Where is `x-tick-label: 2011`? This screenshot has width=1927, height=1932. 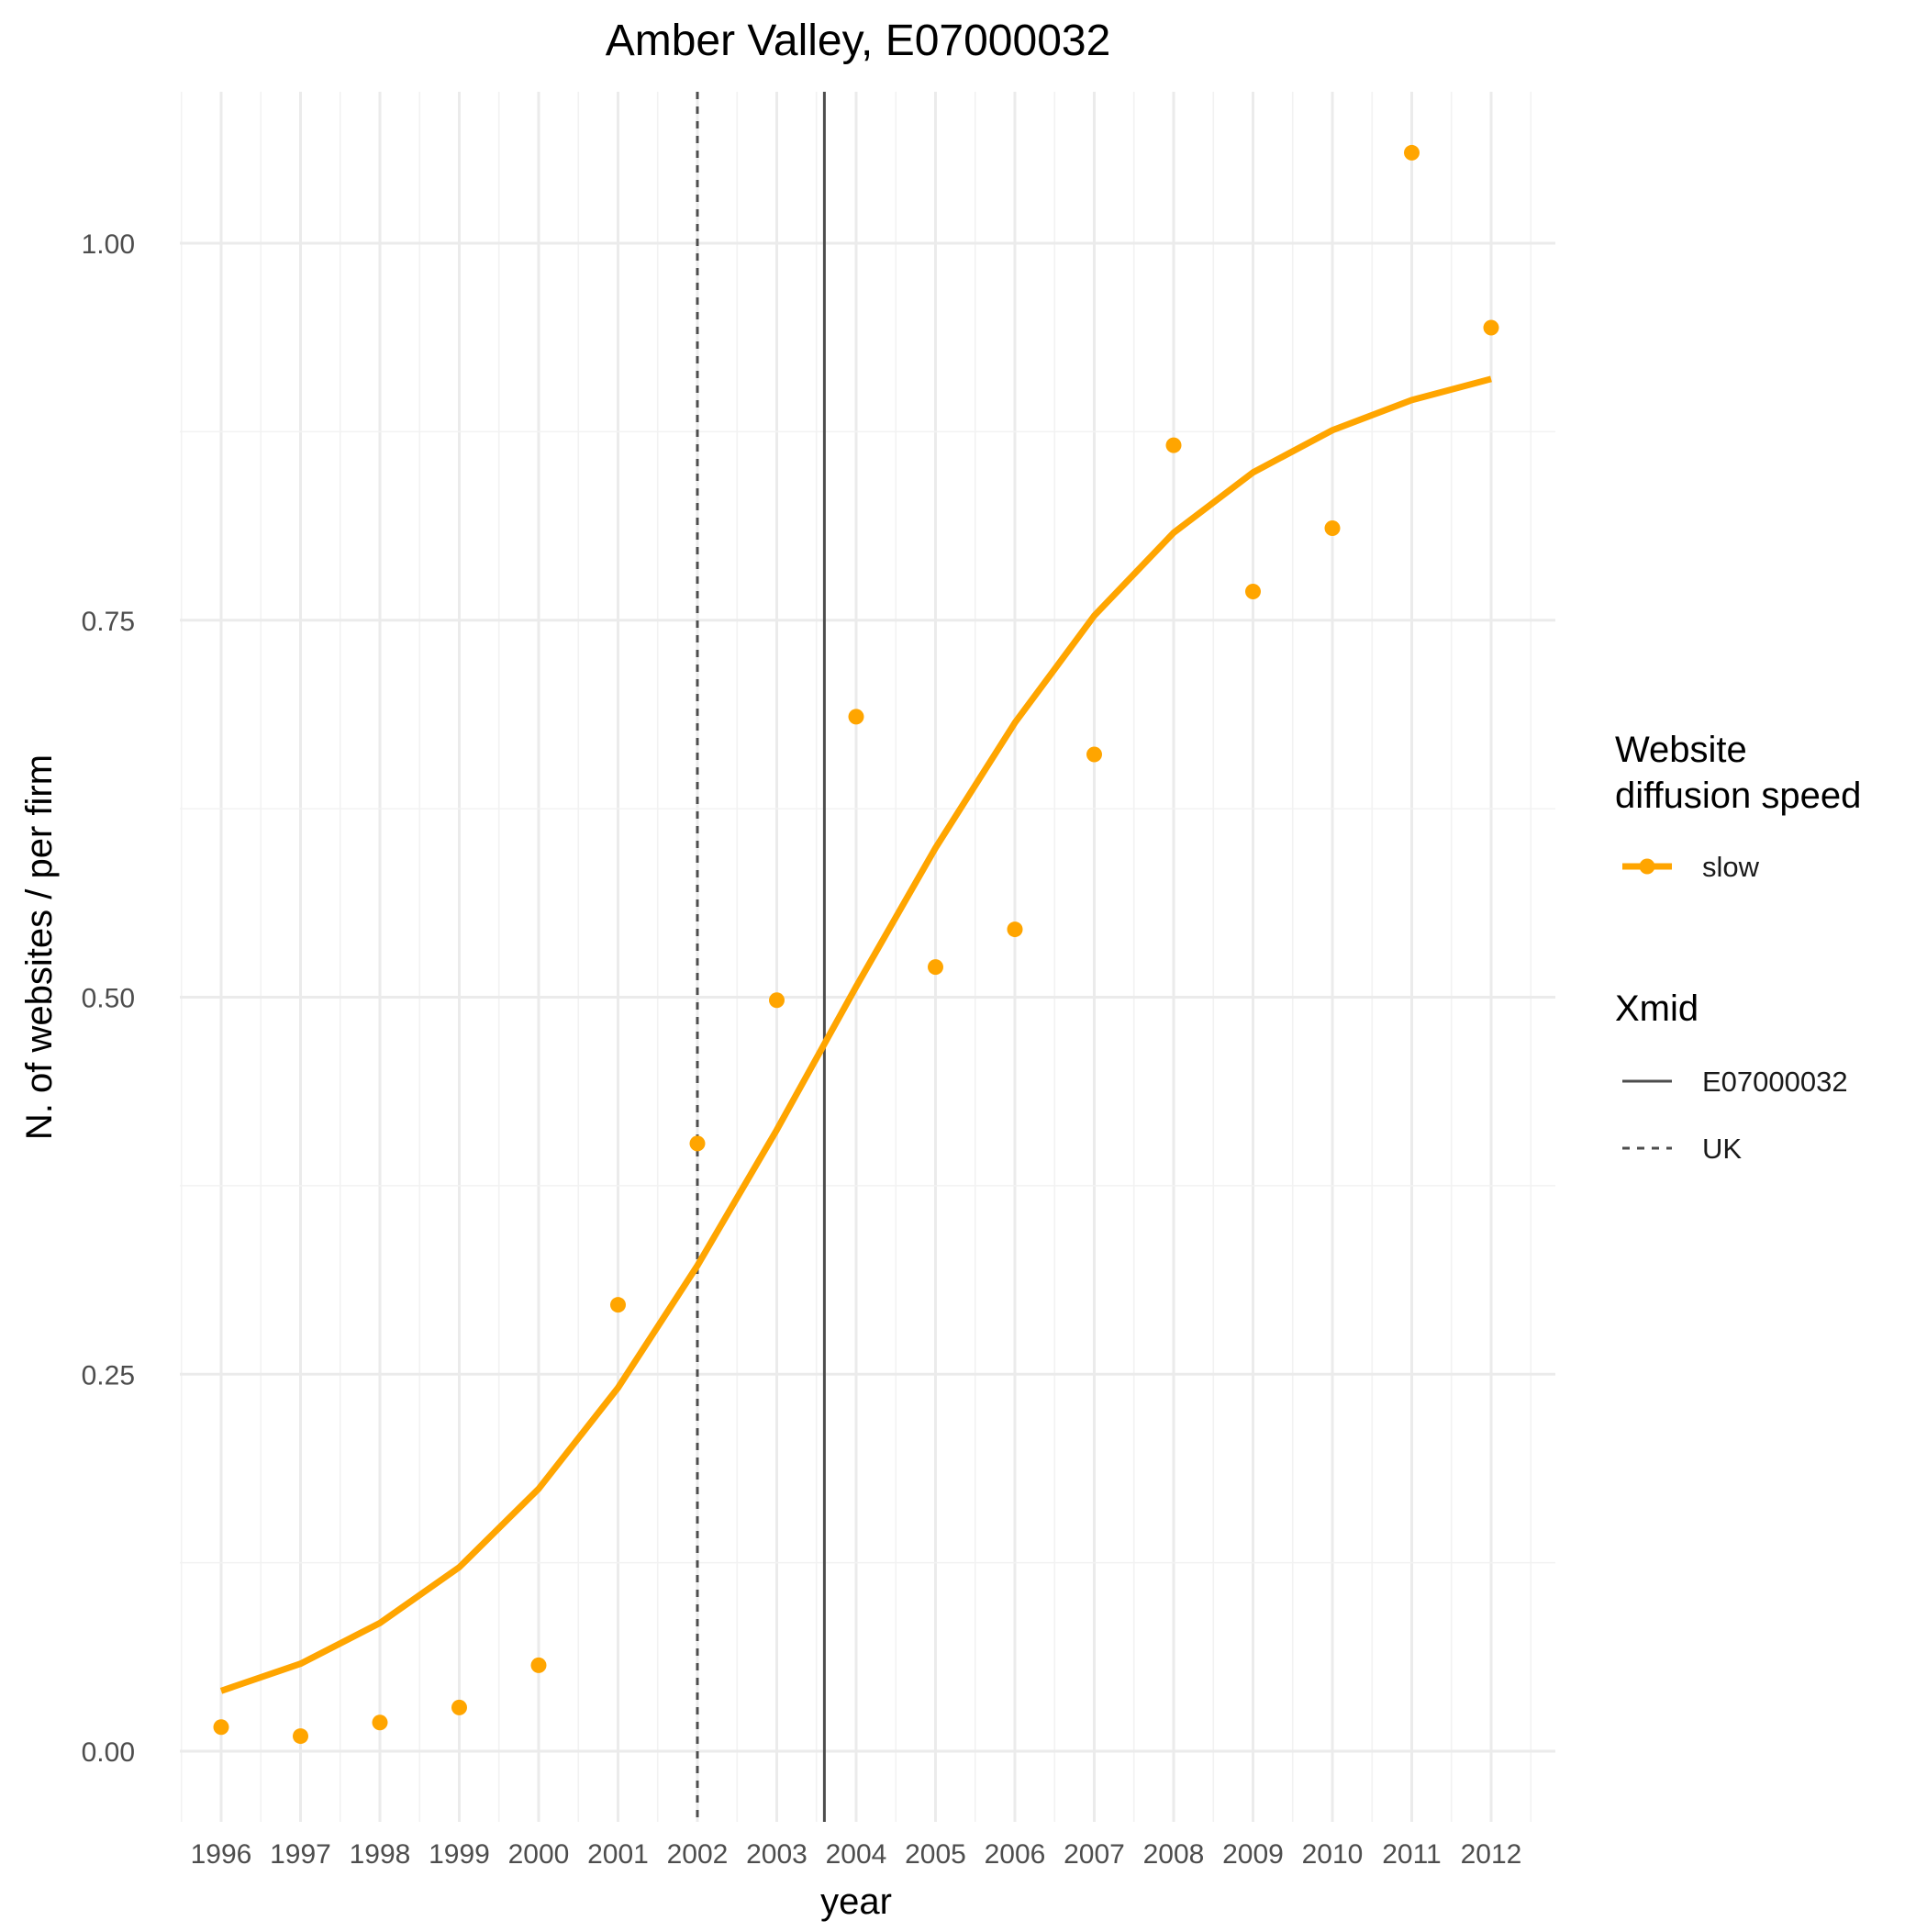 x-tick-label: 2011 is located at coordinates (1412, 1854).